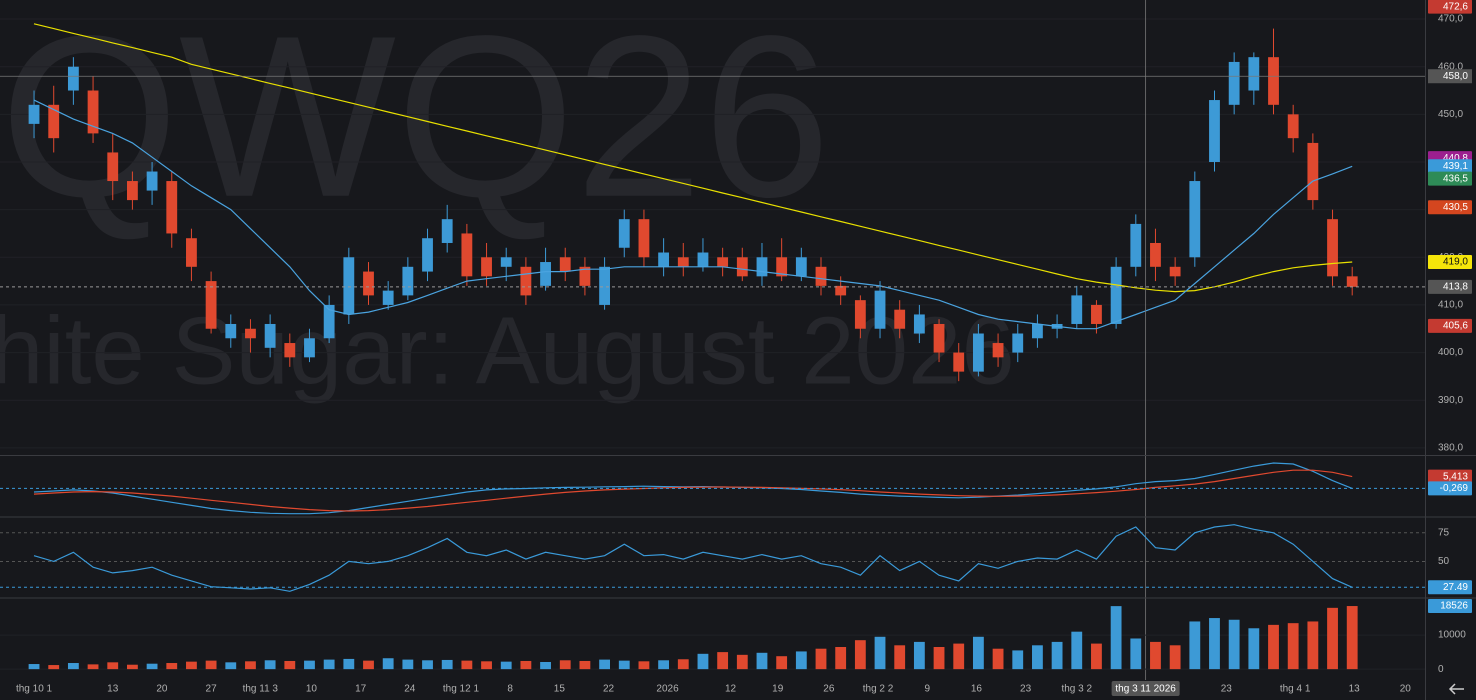 The image size is (1476, 700). What do you see at coordinates (927, 689) in the screenshot?
I see `x-tick-label: 9` at bounding box center [927, 689].